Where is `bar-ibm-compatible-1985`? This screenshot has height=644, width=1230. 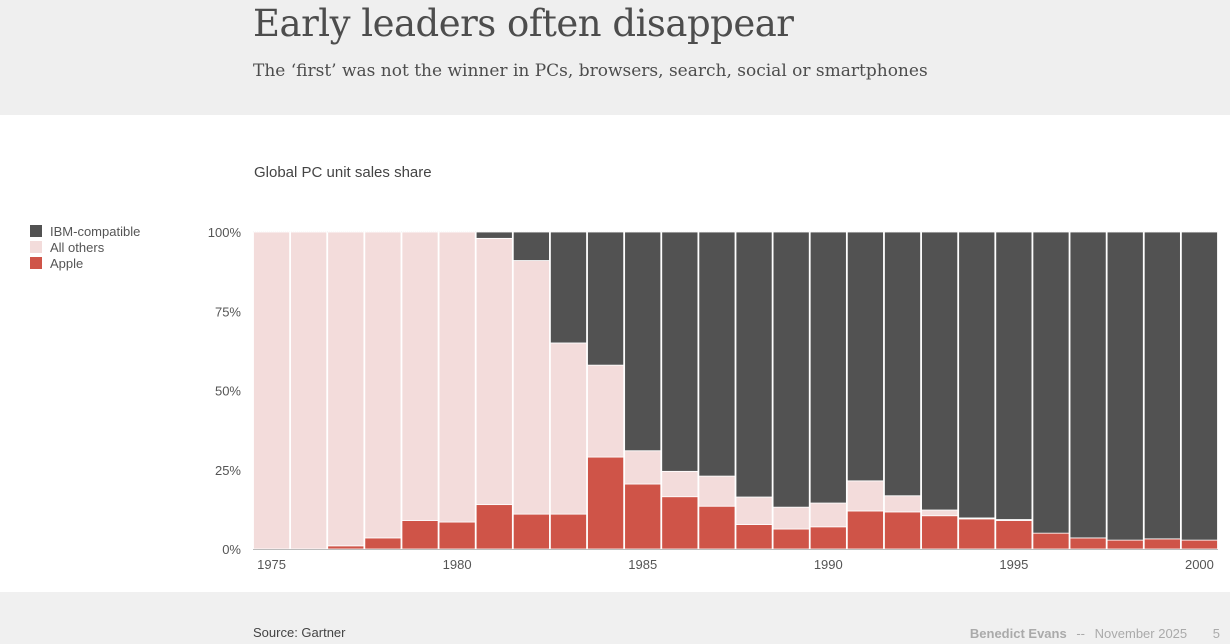
bar-ibm-compatible-1985 is located at coordinates (643, 341).